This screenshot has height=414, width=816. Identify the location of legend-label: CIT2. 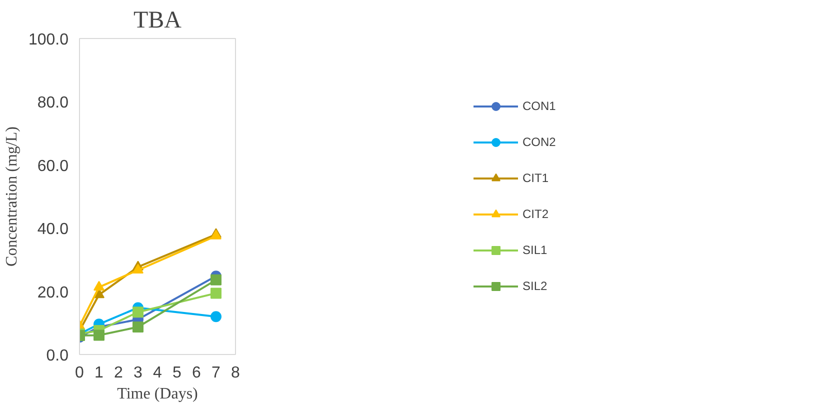
(536, 214).